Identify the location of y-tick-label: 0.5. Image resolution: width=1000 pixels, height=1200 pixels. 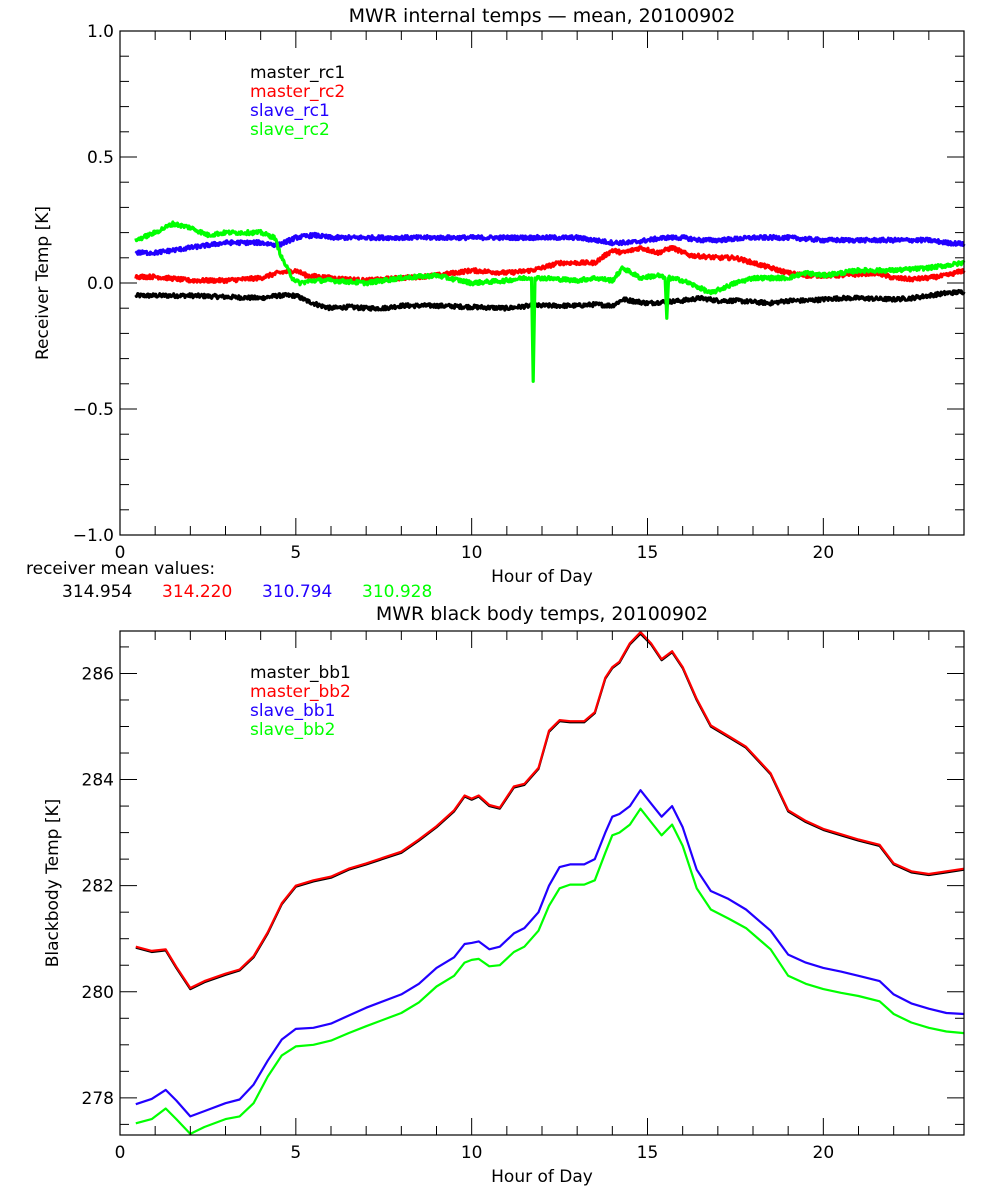
(100, 158).